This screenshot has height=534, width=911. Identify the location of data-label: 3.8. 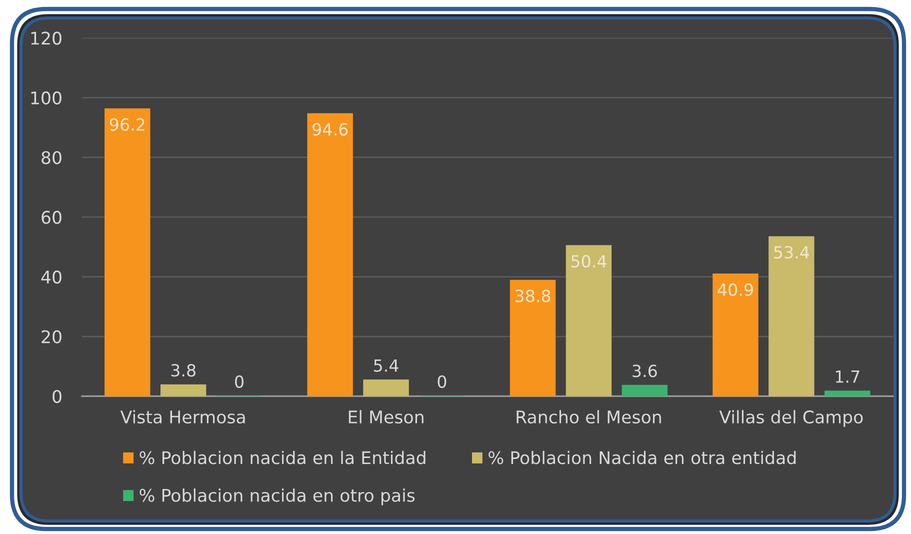
(183, 370).